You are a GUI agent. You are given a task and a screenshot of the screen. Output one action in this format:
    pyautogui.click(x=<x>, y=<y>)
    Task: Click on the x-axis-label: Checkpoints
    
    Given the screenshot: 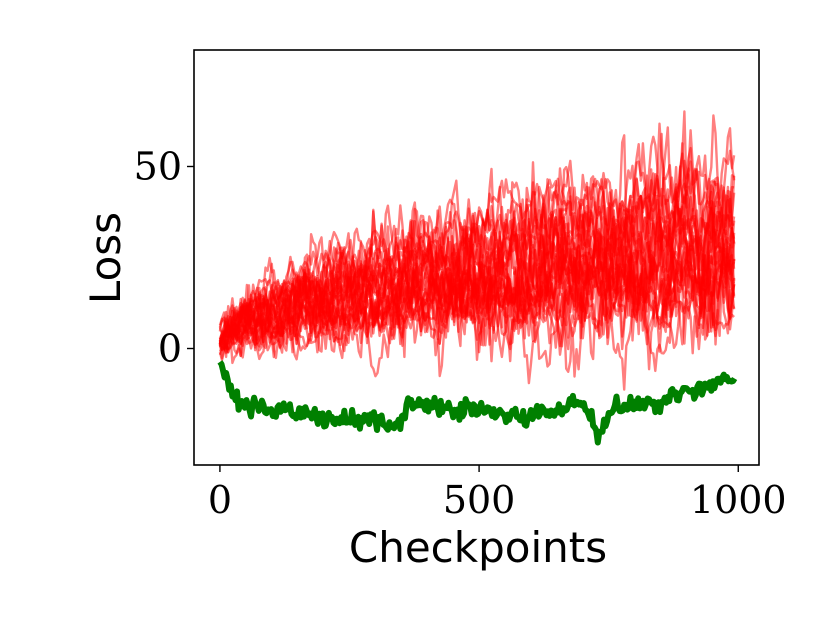 What is the action you would take?
    pyautogui.click(x=478, y=547)
    